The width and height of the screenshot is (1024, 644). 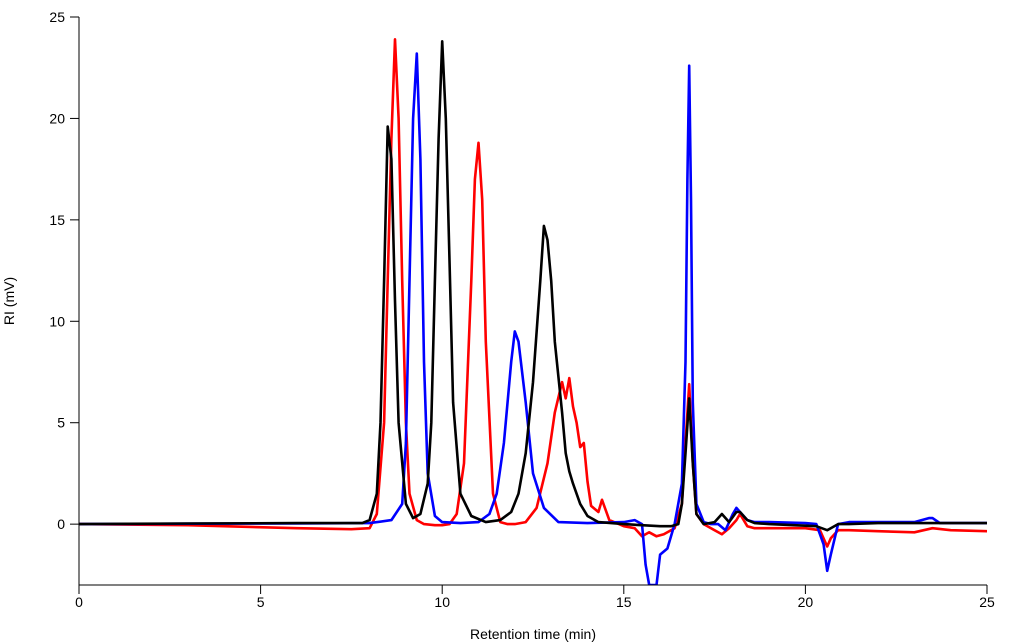 I want to click on y-axis-ticks: 0 5 10 15 20 25, so click(x=64, y=270).